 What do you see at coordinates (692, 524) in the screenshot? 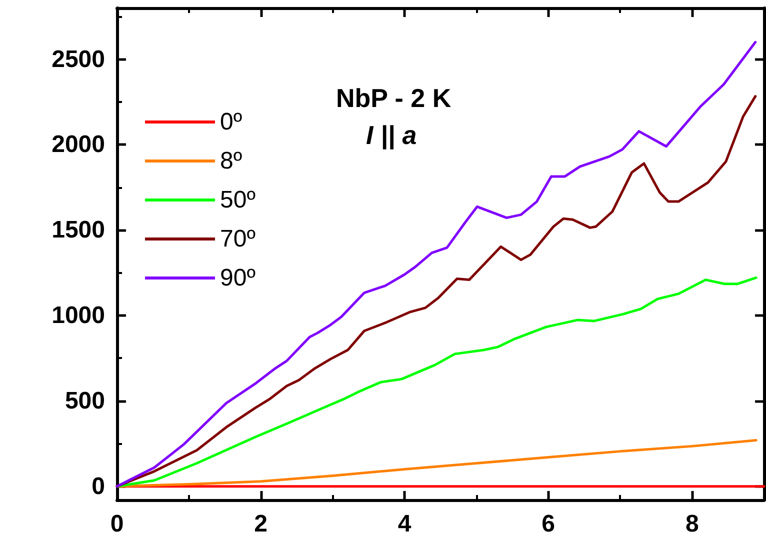
I see `x-tick-label: 8` at bounding box center [692, 524].